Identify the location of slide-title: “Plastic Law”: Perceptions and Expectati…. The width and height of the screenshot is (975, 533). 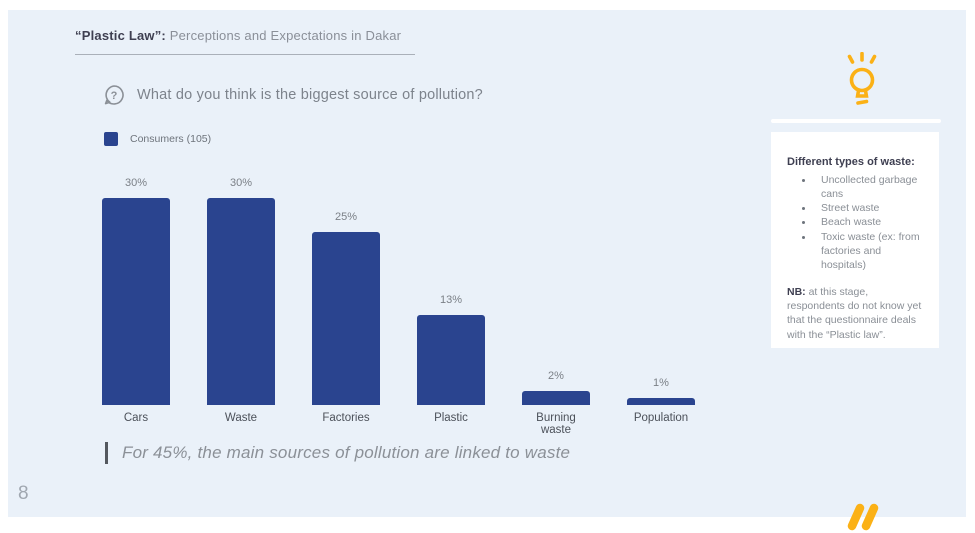
(245, 41).